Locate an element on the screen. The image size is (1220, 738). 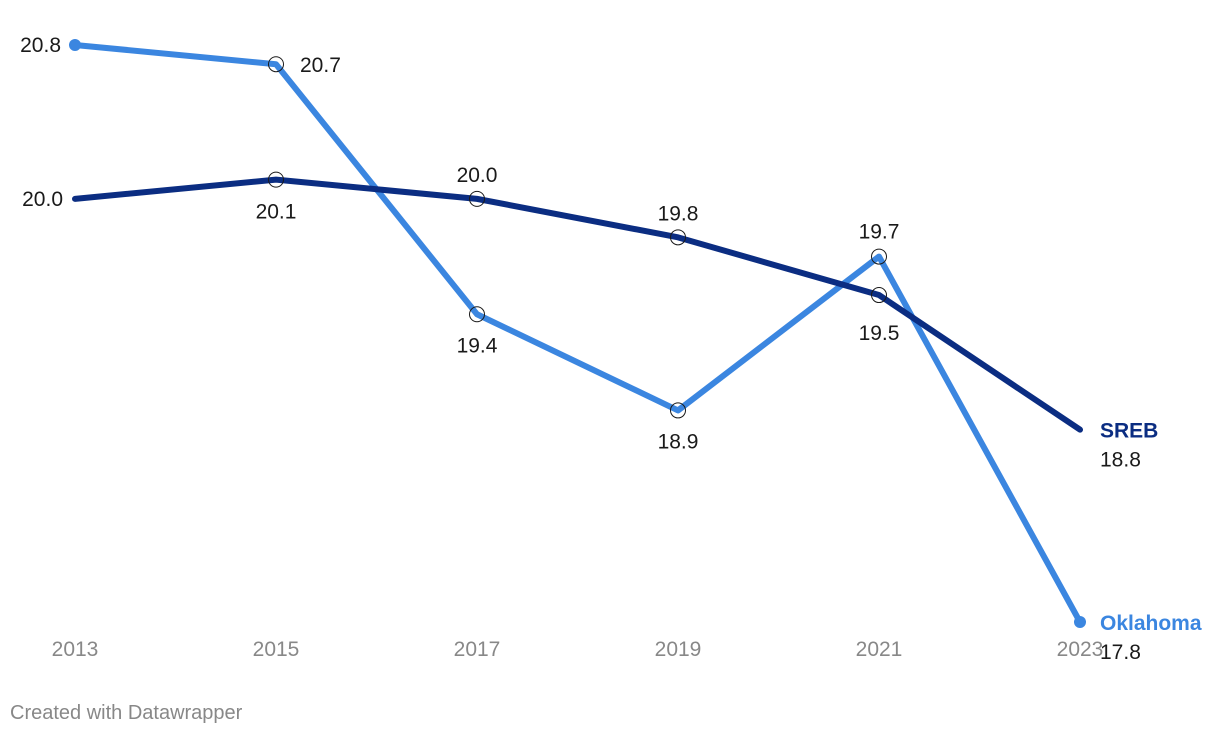
x-tick-label: 2017 is located at coordinates (477, 649).